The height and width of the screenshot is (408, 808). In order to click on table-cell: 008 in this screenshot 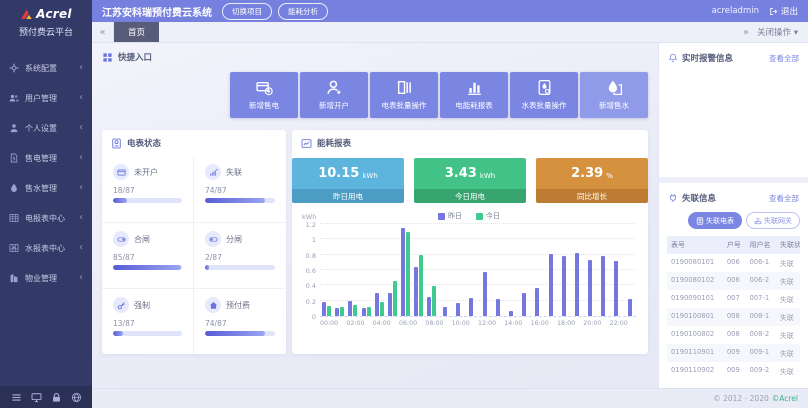, I will do `click(733, 334)`.